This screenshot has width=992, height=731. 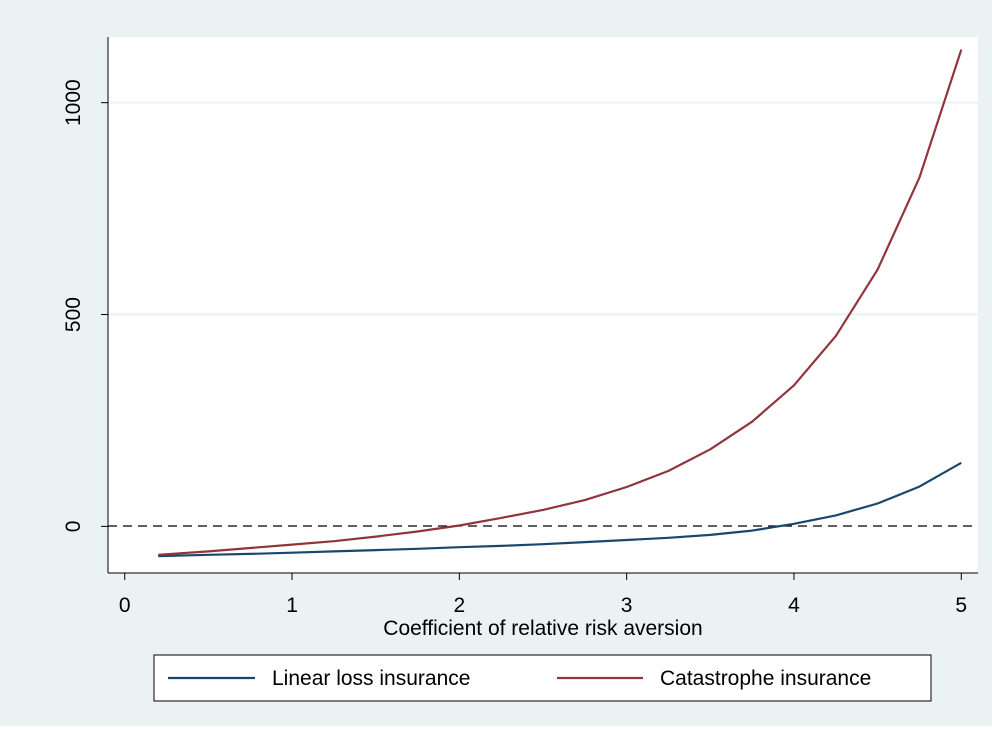 What do you see at coordinates (961, 605) in the screenshot?
I see `x-tick-label-5: 5` at bounding box center [961, 605].